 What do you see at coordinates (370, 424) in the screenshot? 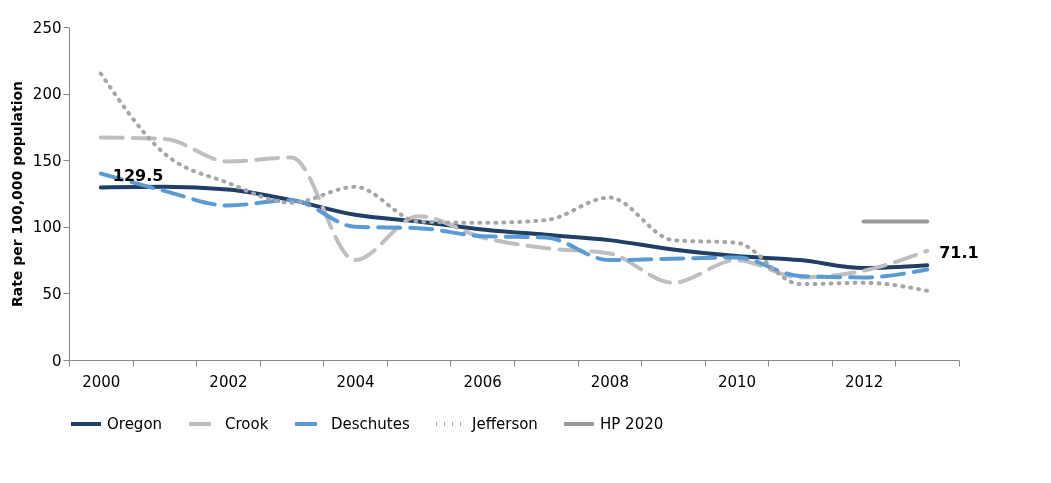
I see `legend-label: Deschutes` at bounding box center [370, 424].